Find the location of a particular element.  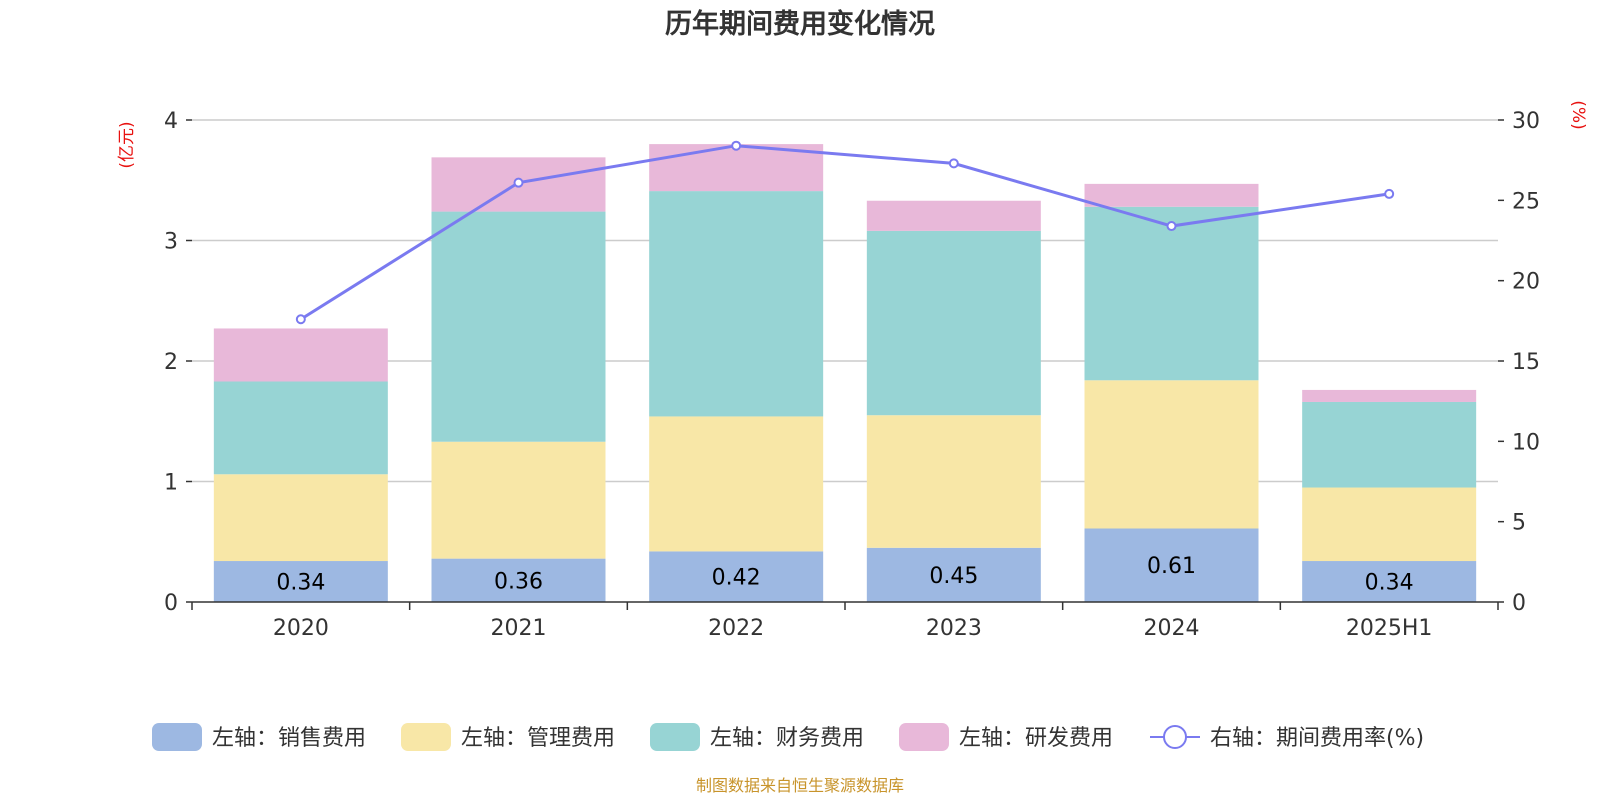

left-axis-tick-label: 3 is located at coordinates (171, 242).